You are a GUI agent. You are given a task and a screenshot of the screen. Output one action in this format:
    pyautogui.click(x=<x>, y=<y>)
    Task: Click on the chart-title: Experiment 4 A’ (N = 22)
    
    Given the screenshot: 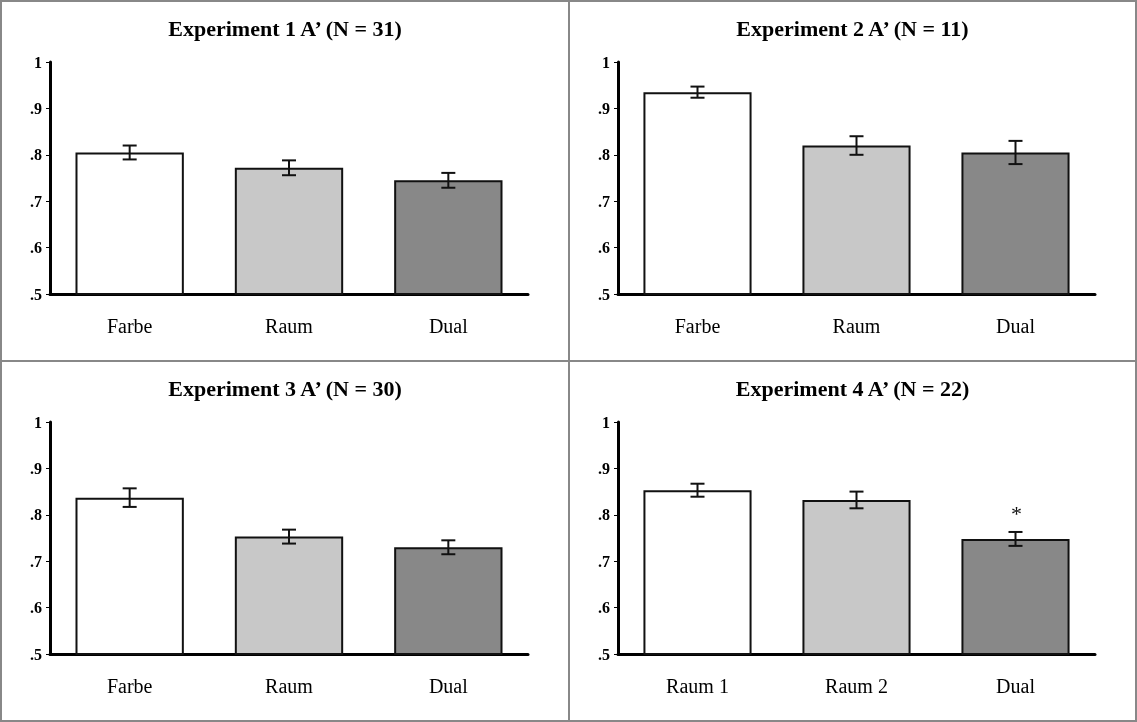 What is the action you would take?
    pyautogui.click(x=852, y=388)
    